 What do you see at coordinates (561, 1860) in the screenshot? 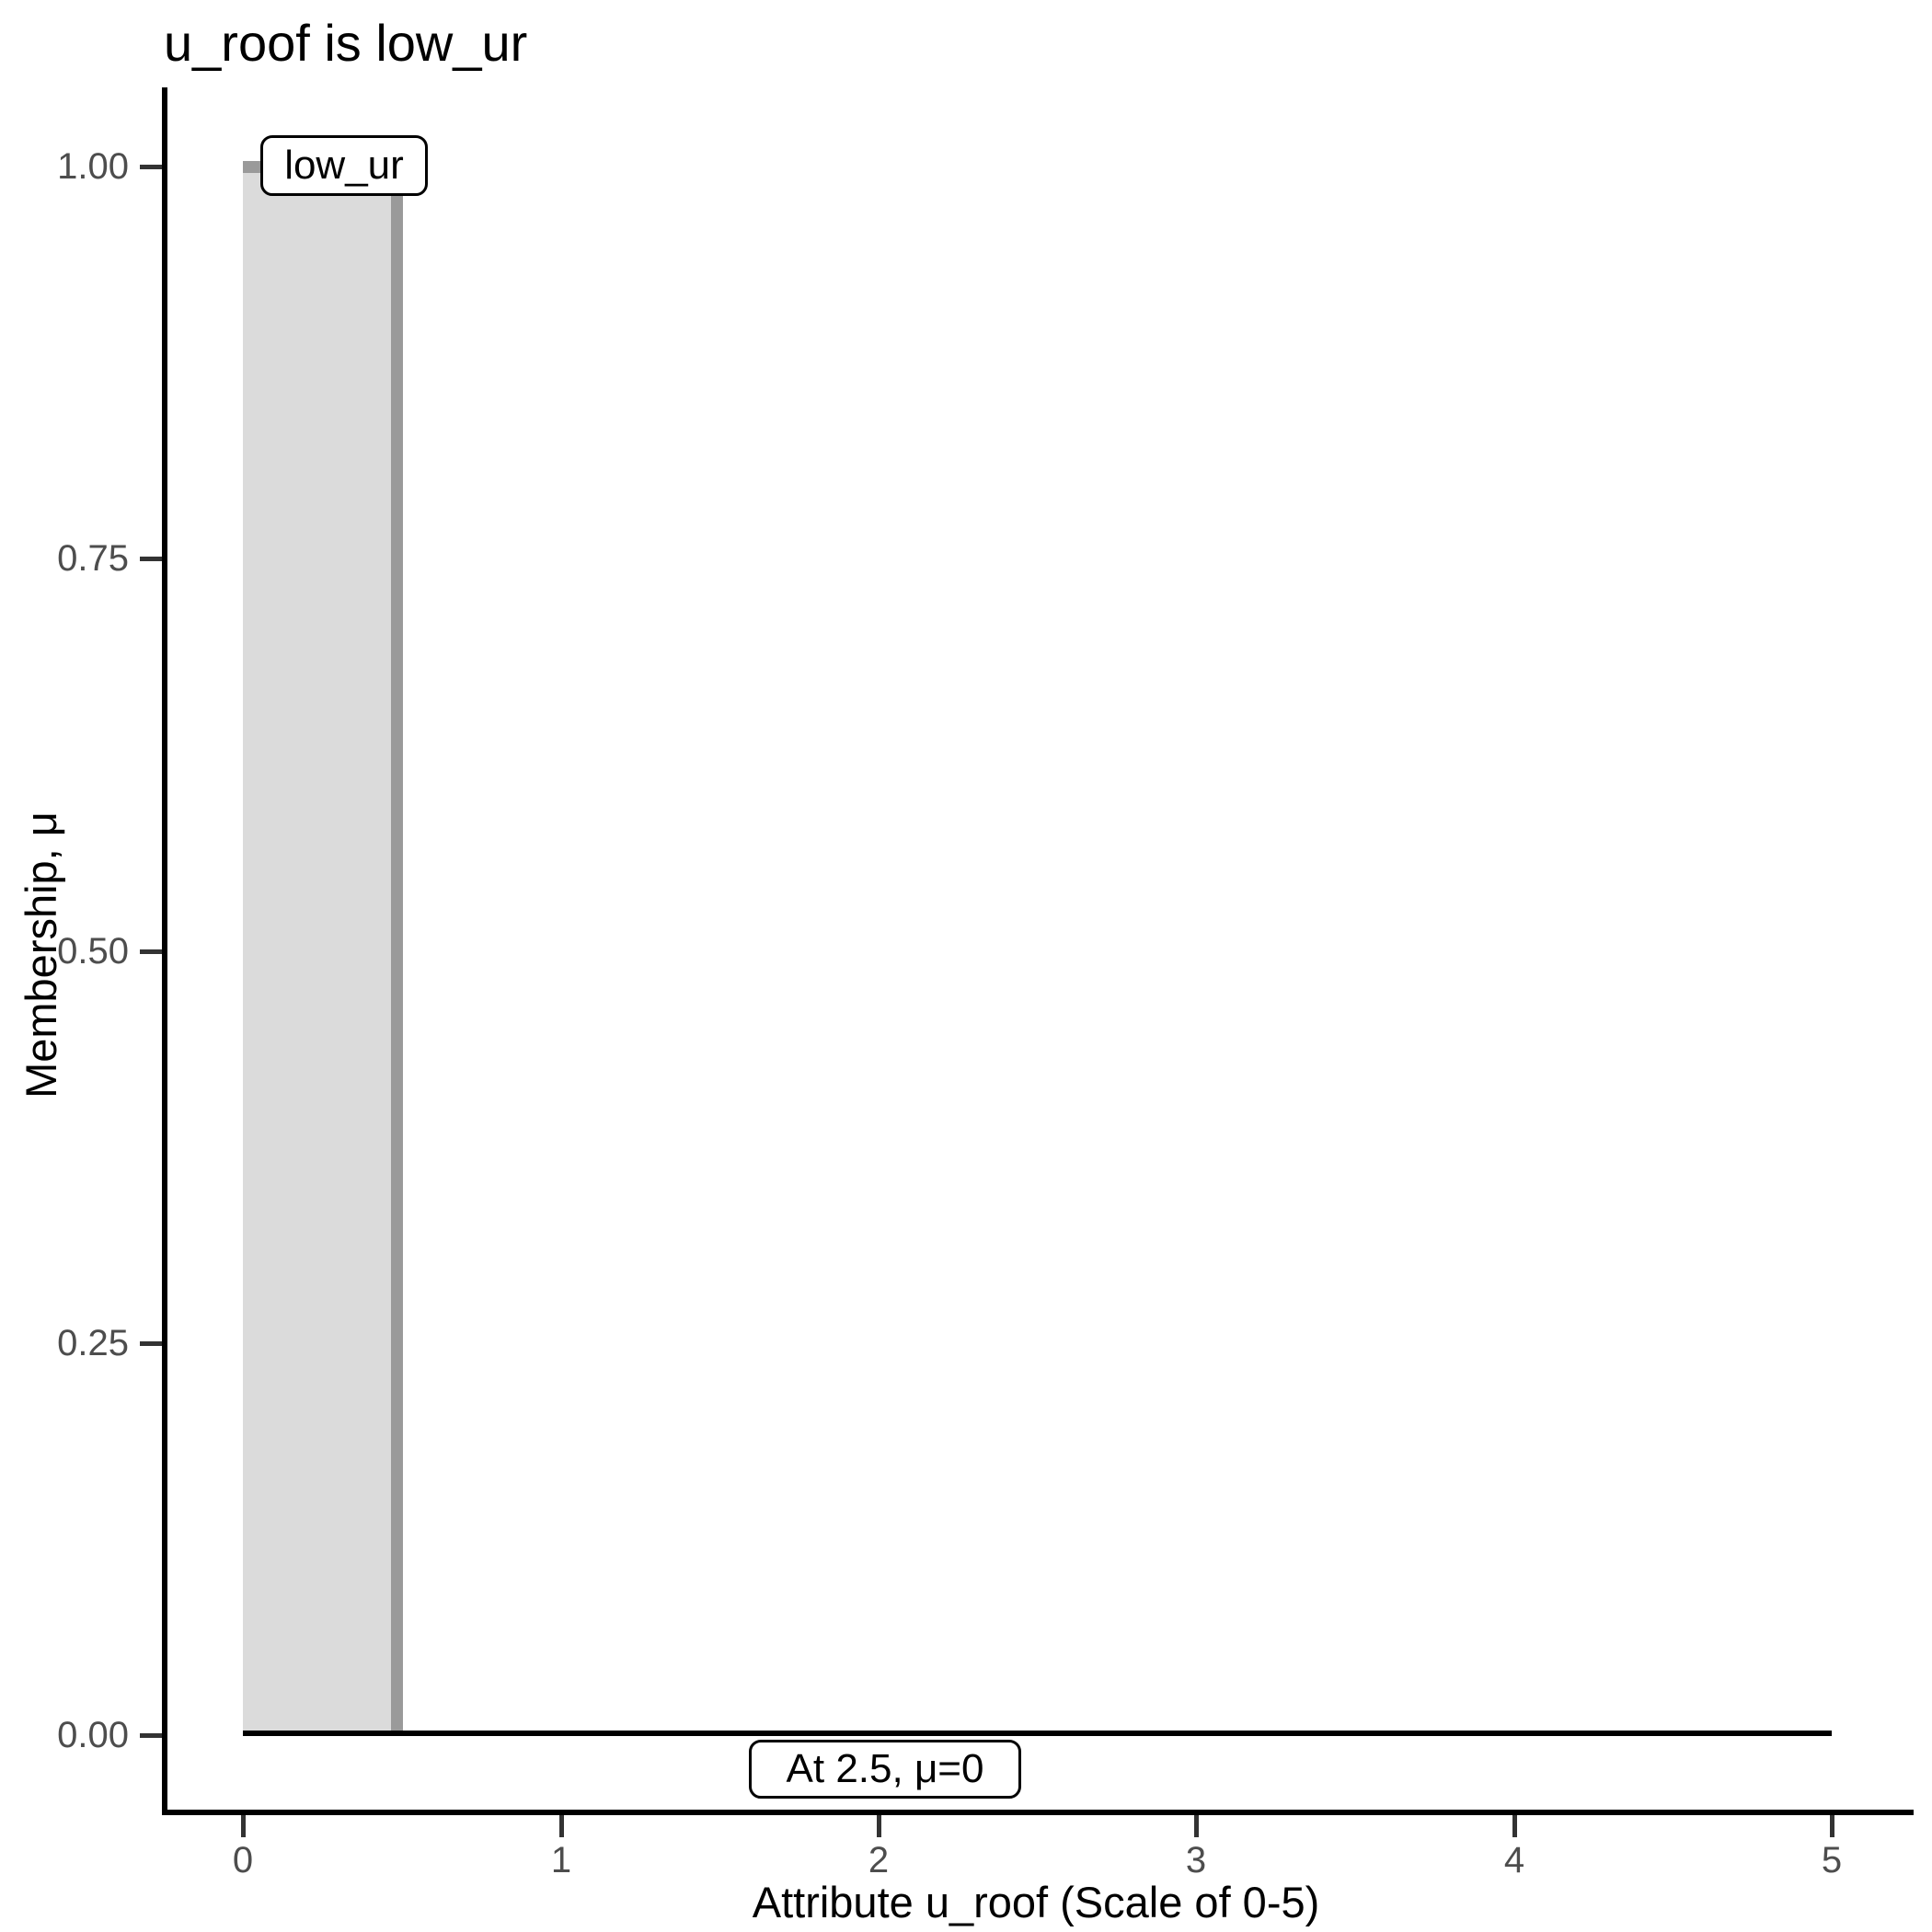
I see `x-tick-label: 1` at bounding box center [561, 1860].